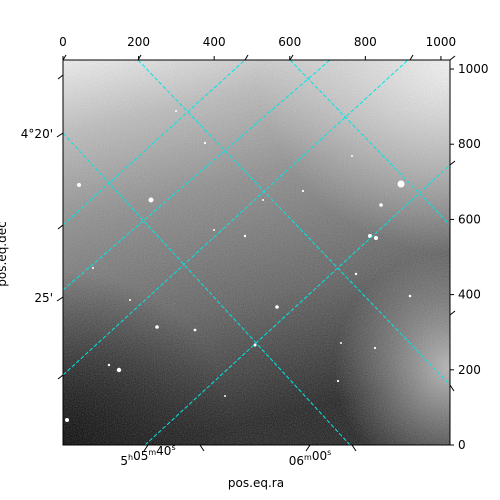 Image resolution: width=500 pixels, height=500 pixels. I want to click on top-tick-label: 800, so click(365, 42).